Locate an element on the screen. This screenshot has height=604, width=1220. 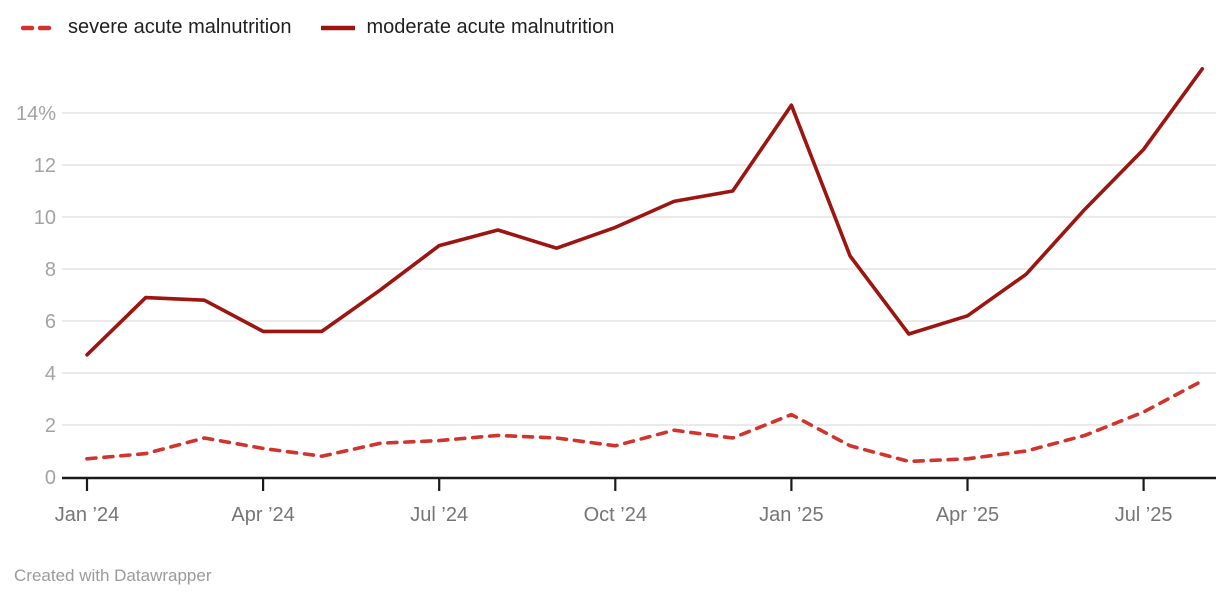
legend-item-moderate-acute-malnutrition: moderate acute malnutrition is located at coordinates (466, 27).